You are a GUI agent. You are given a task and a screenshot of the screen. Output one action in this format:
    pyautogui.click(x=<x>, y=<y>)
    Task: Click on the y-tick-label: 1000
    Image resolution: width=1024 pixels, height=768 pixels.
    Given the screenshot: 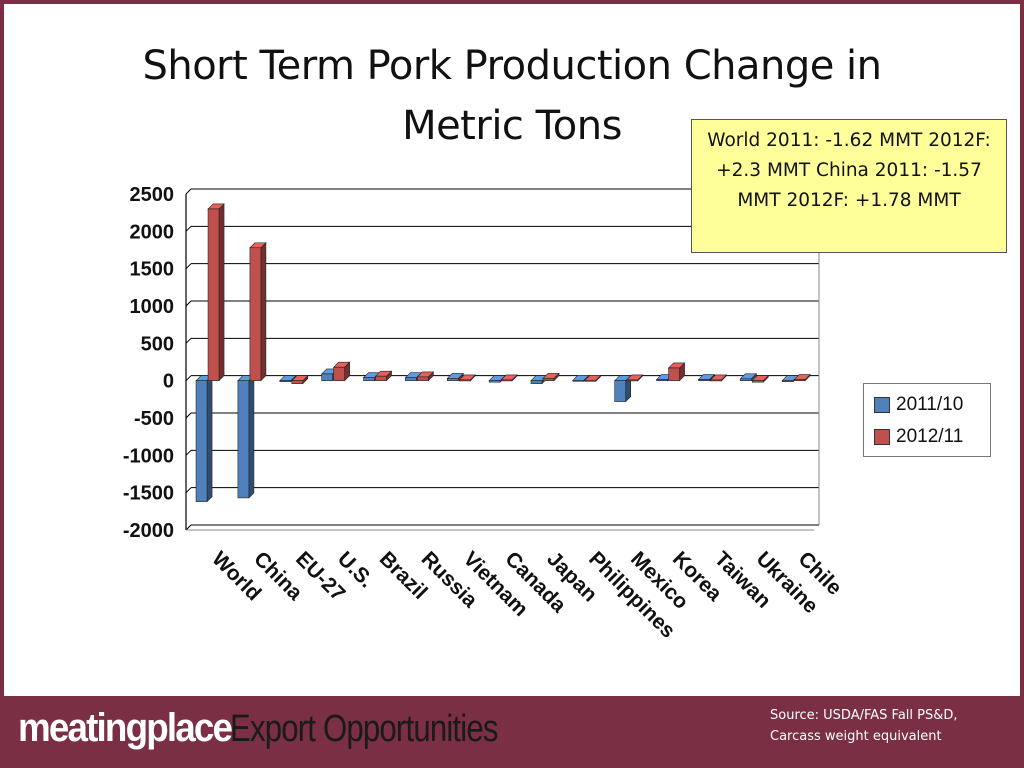 What is the action you would take?
    pyautogui.click(x=152, y=307)
    